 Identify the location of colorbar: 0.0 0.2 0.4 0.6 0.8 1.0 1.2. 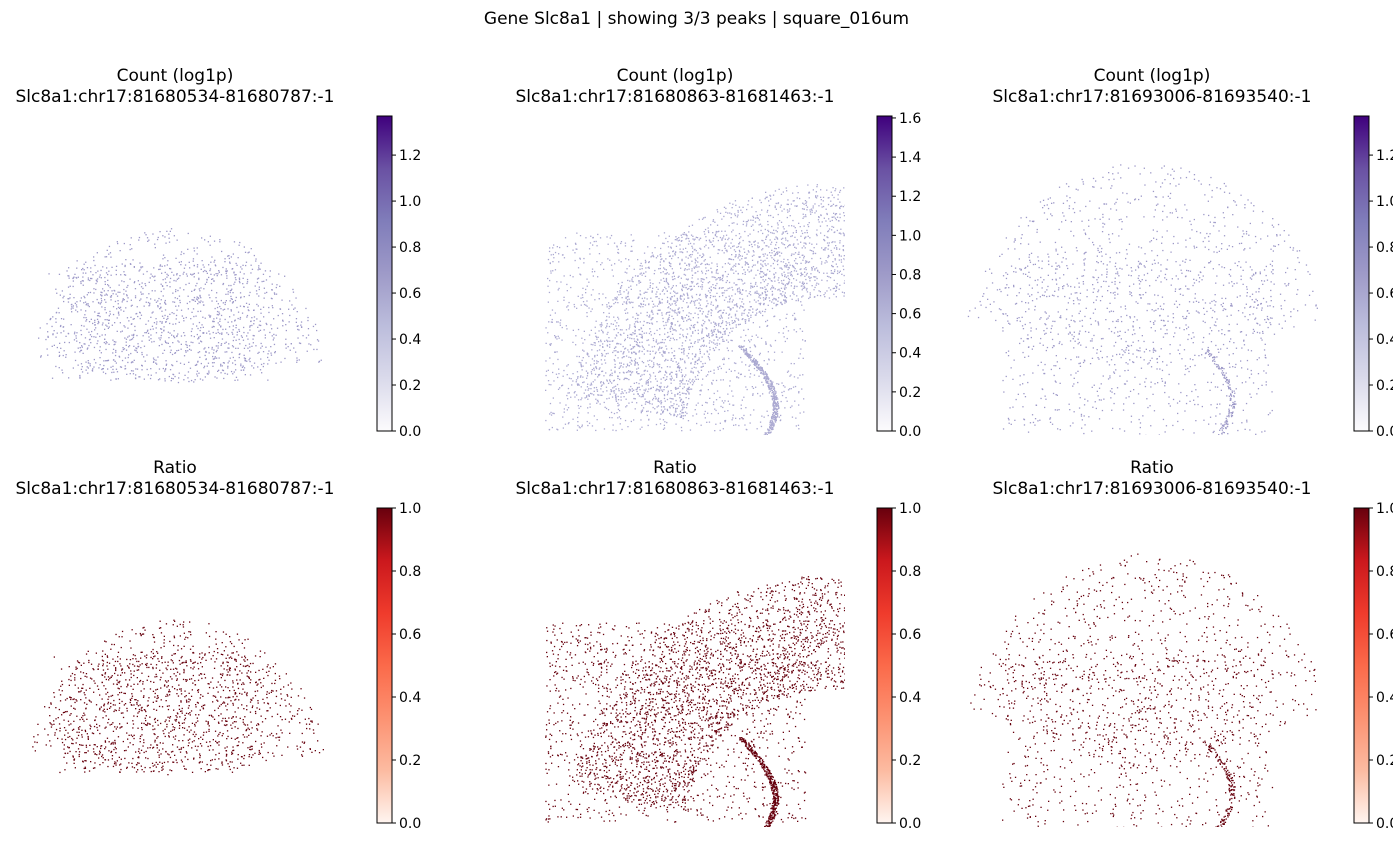
(212, 261).